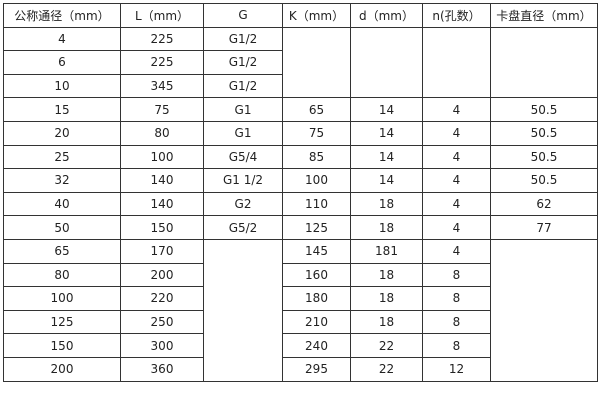  Describe the element at coordinates (162, 227) in the screenshot. I see `cell-length: 150` at that location.